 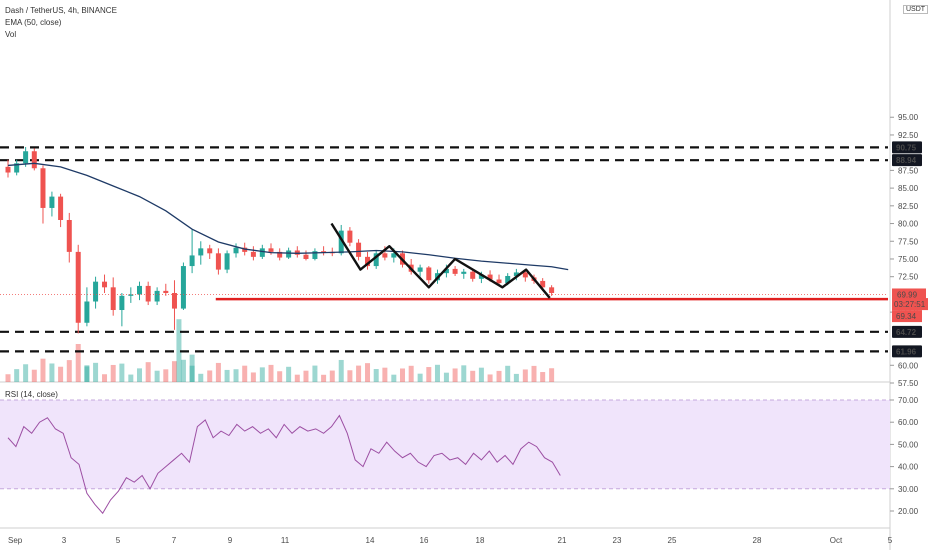 I want to click on time-tick-label: 23, so click(x=617, y=540).